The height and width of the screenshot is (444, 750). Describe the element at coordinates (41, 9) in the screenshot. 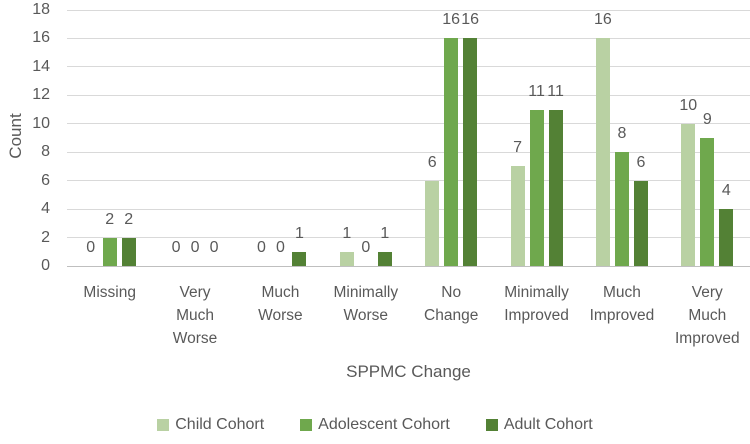

I see `y-tick-label: 18` at that location.